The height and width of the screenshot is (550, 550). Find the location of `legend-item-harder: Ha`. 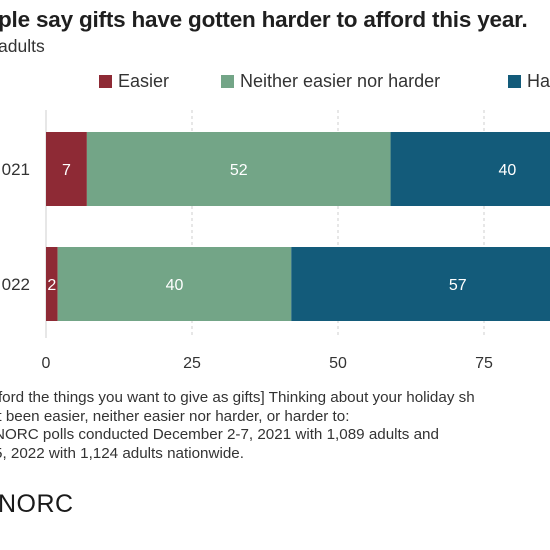

legend-item-harder: Ha is located at coordinates (529, 81).